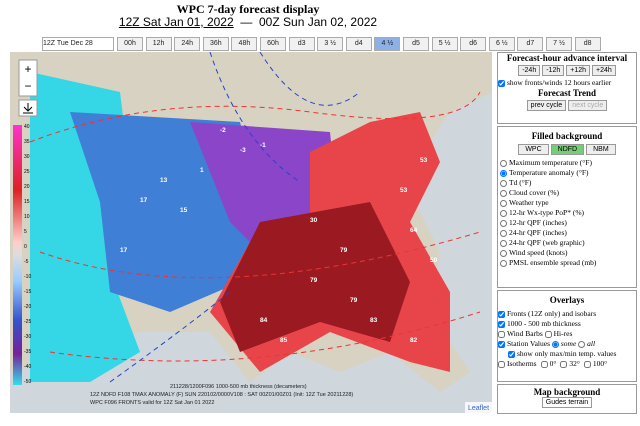 Image resolution: width=640 pixels, height=426 pixels. What do you see at coordinates (553, 70) in the screenshot?
I see `advance-button: -12h` at bounding box center [553, 70].